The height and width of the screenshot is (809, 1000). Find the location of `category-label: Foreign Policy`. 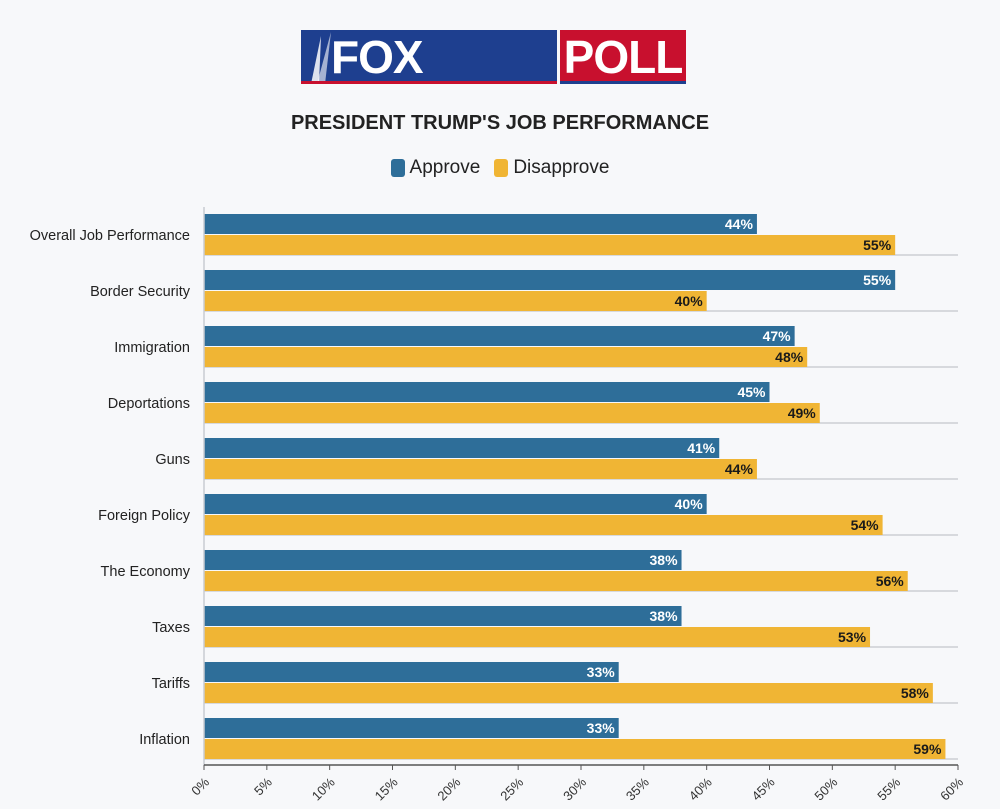

category-label: Foreign Policy is located at coordinates (144, 516).